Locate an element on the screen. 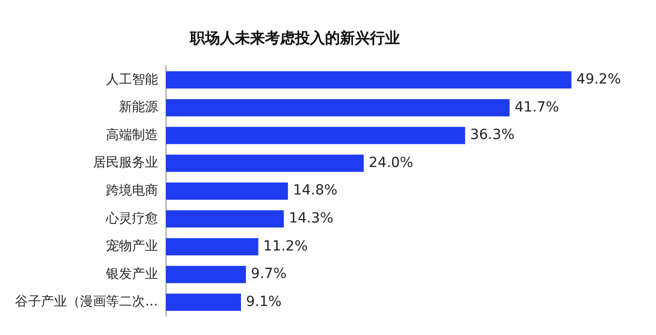 This screenshot has width=656, height=335. y-tick-label: 宠物产业 is located at coordinates (132, 246).